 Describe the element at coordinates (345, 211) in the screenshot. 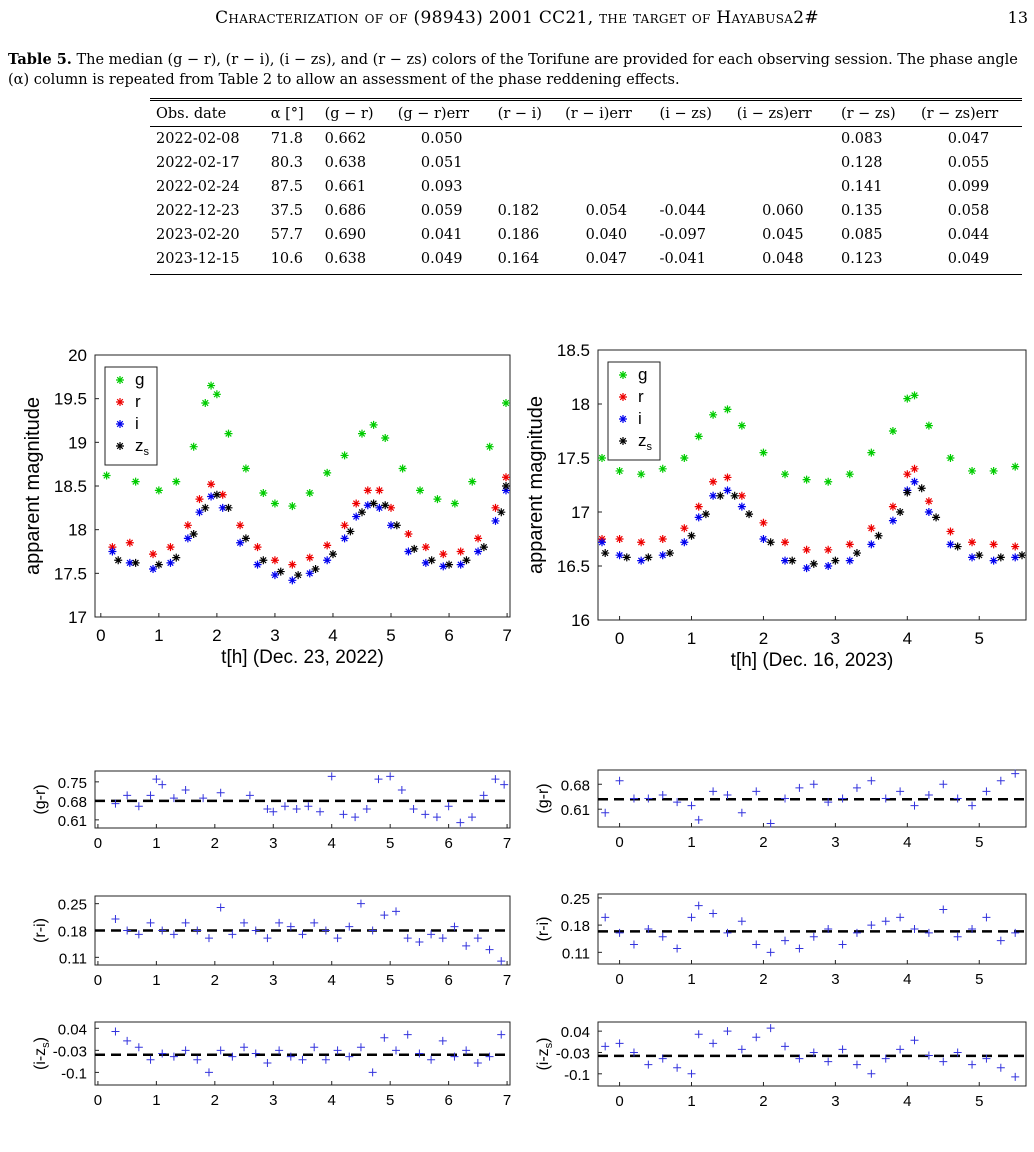

I see `table-cell: 0.686` at that location.